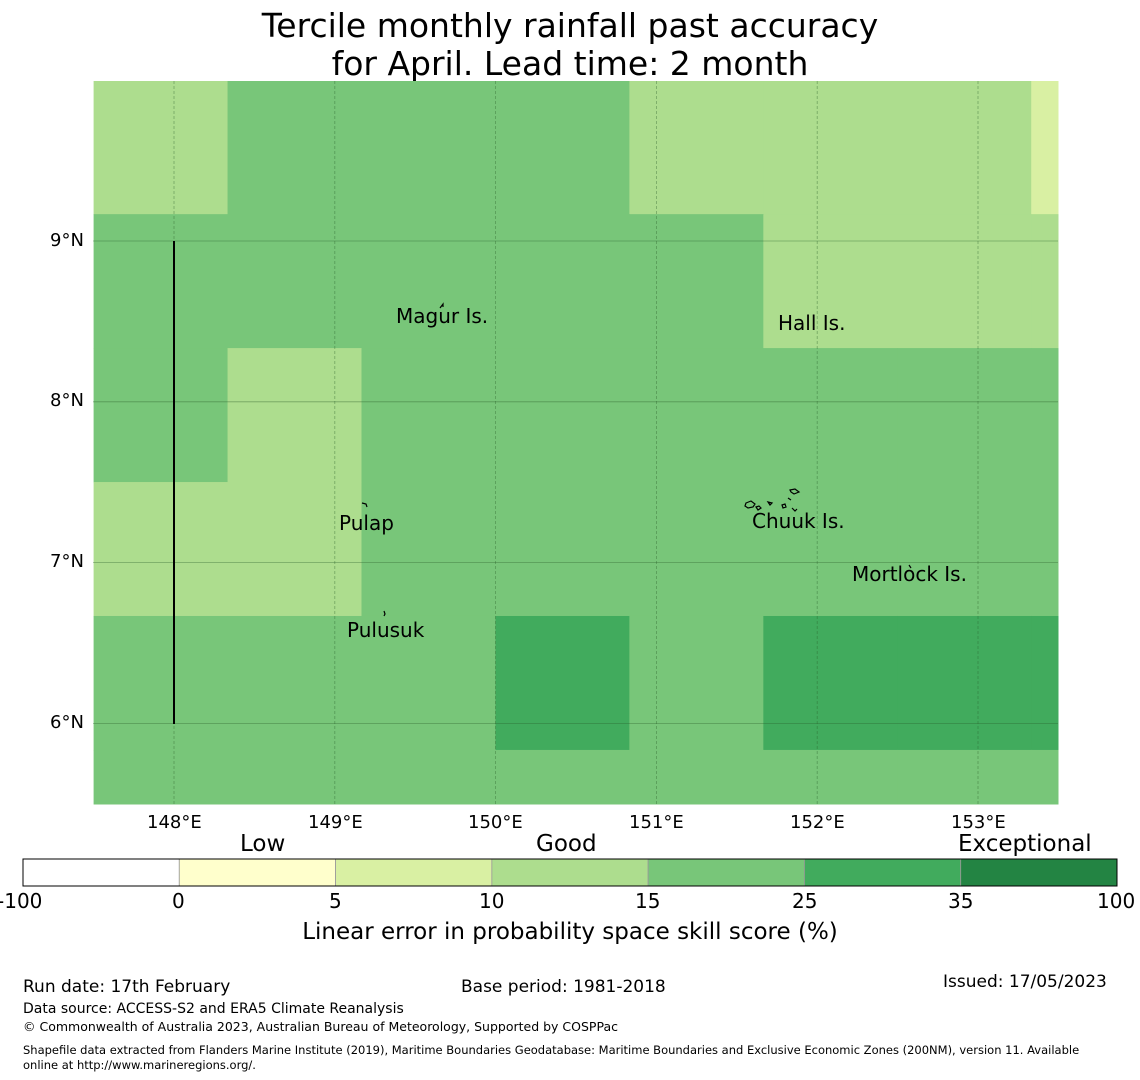  What do you see at coordinates (961, 901) in the screenshot?
I see `legend-tick-35: 35` at bounding box center [961, 901].